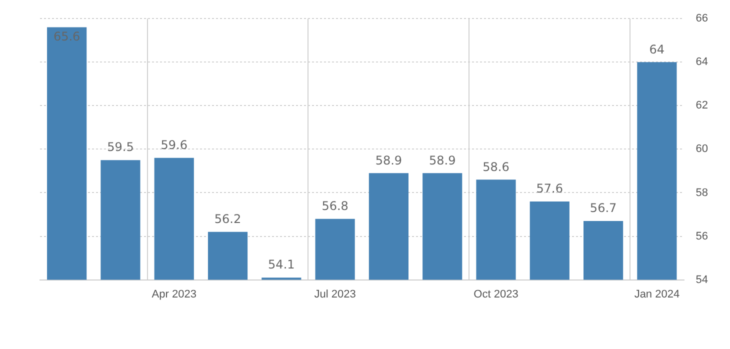 Image resolution: width=730 pixels, height=349 pixels. What do you see at coordinates (702, 236) in the screenshot?
I see `y-tick-label: 56` at bounding box center [702, 236].